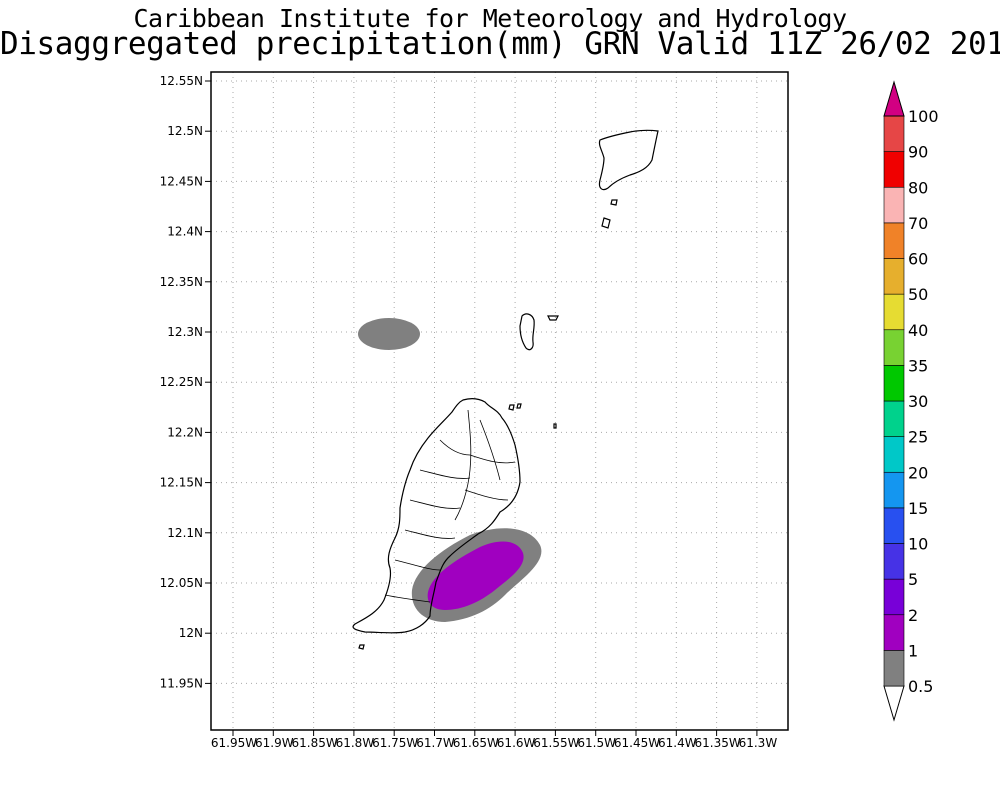  I want to click on lon-tick-label: 61.45W, so click(637, 743).